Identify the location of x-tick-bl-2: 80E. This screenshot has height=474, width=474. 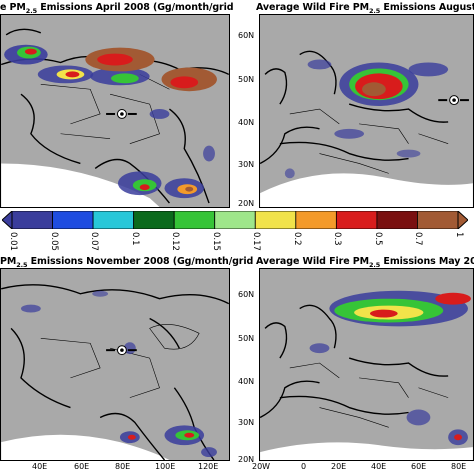
(123, 466).